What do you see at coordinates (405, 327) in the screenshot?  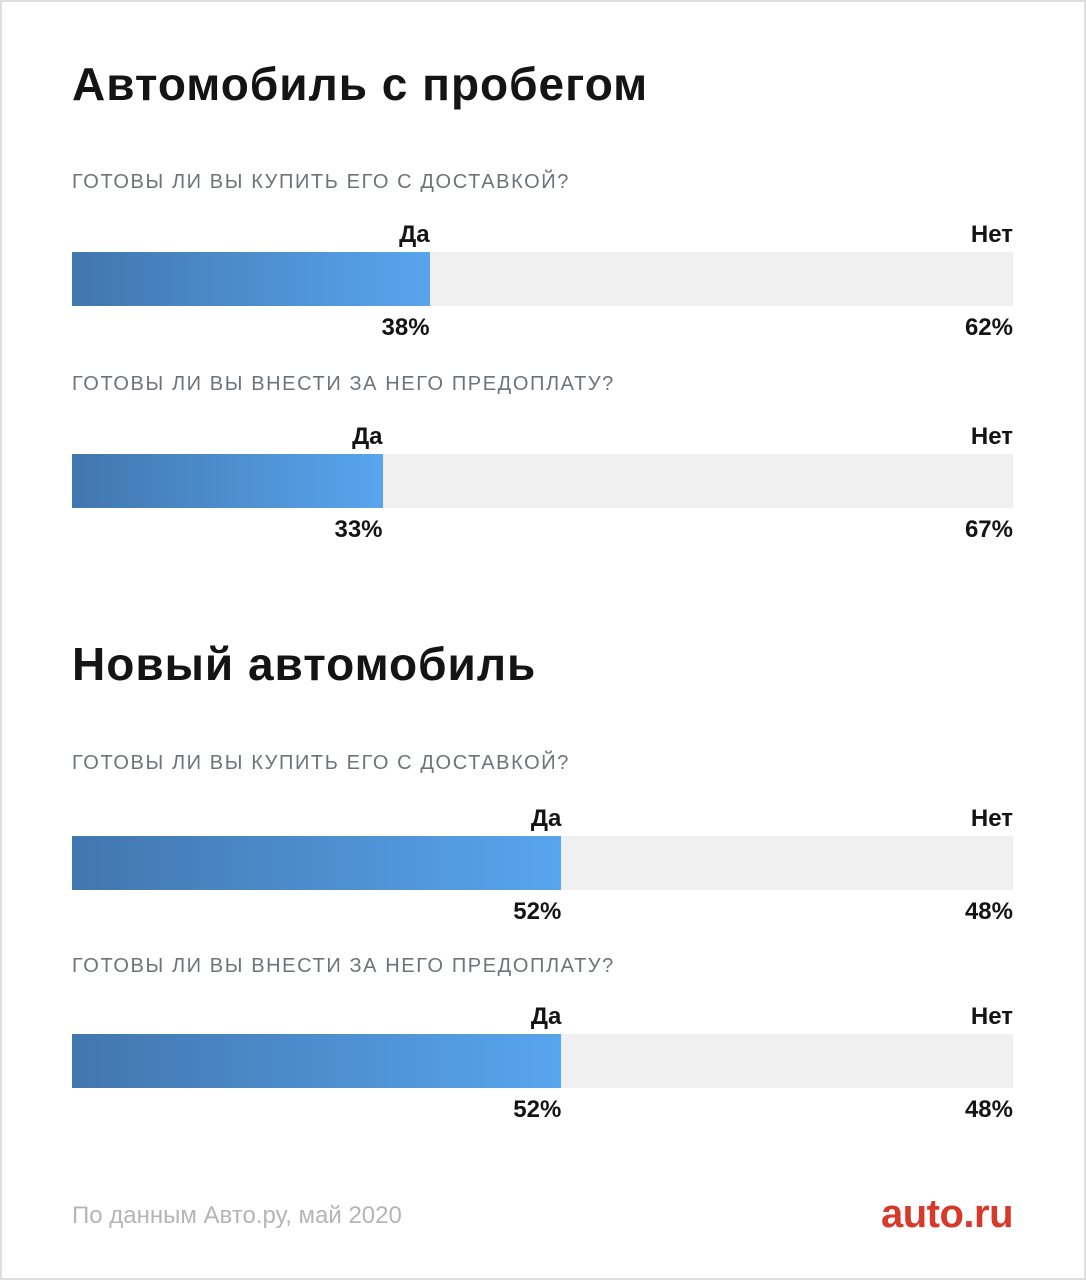 I see `yes-value-label: 38%` at bounding box center [405, 327].